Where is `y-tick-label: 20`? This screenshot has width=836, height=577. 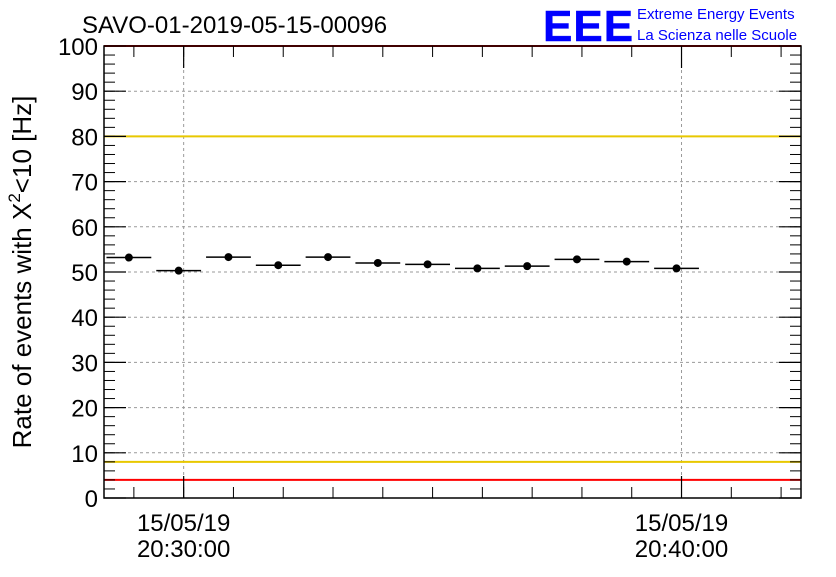 y-tick-label: 20 is located at coordinates (84, 409).